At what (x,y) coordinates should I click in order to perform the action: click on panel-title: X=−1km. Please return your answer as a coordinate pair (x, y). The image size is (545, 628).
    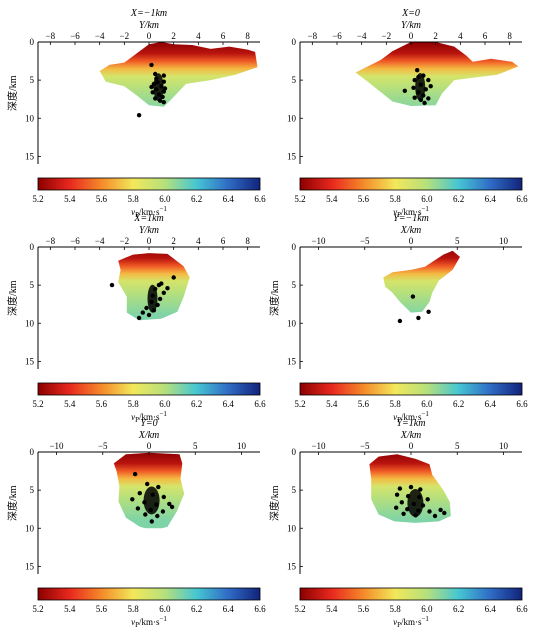
    Looking at the image, I should click on (148, 13).